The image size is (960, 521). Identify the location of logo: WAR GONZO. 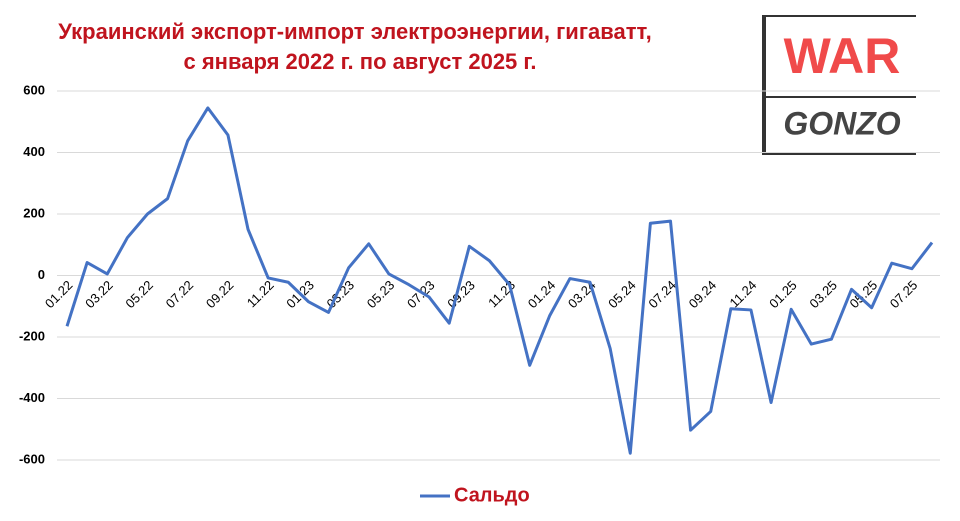
(839, 85).